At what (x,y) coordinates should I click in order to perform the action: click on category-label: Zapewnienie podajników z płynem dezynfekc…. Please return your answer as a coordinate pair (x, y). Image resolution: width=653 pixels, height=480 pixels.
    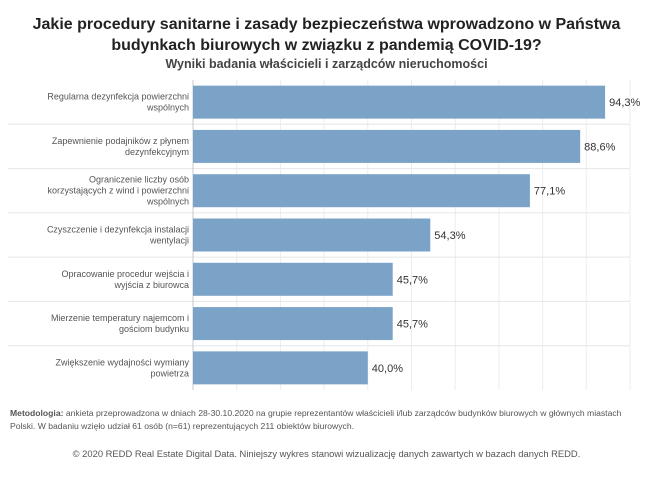
    Looking at the image, I should click on (120, 146).